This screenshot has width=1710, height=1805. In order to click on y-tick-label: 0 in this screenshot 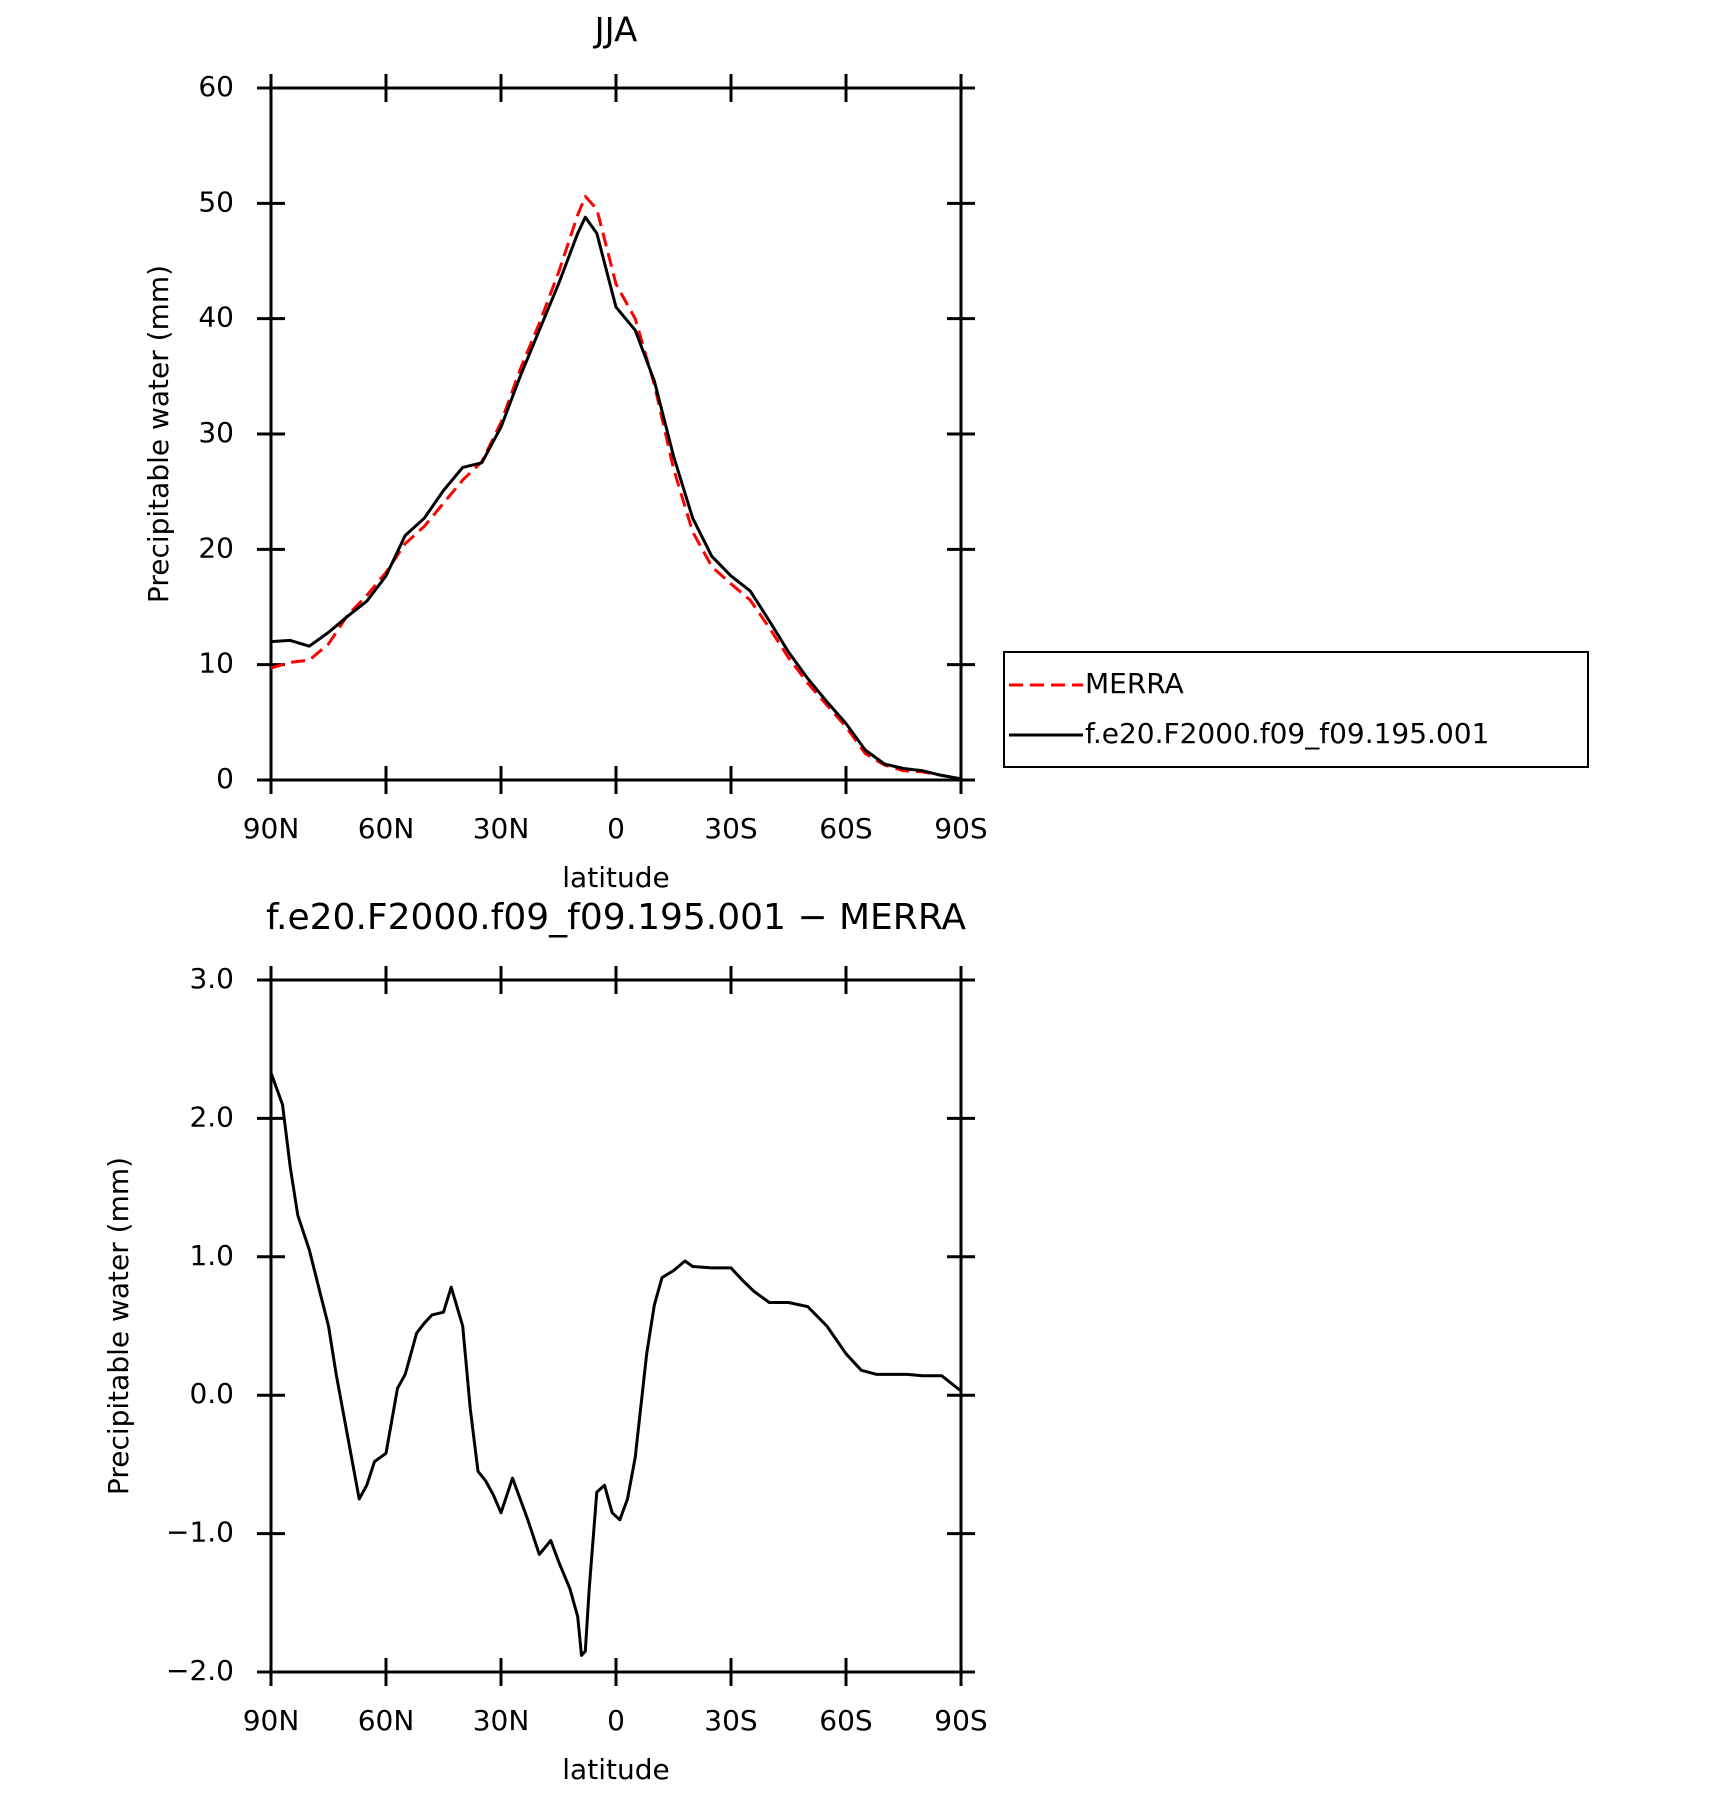, I will do `click(225, 778)`.